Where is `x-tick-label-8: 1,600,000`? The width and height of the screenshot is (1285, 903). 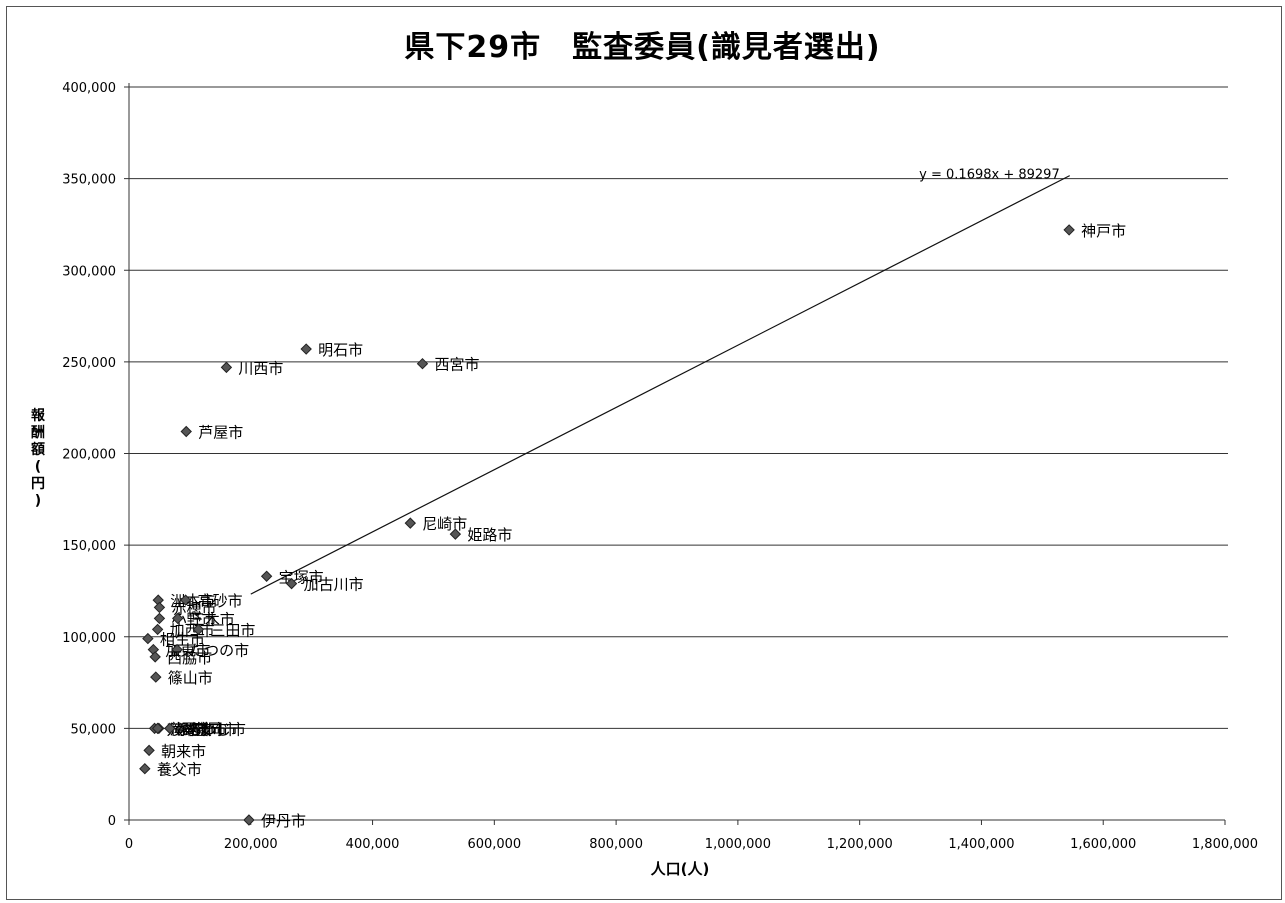
x-tick-label-8: 1,600,000 is located at coordinates (1103, 844).